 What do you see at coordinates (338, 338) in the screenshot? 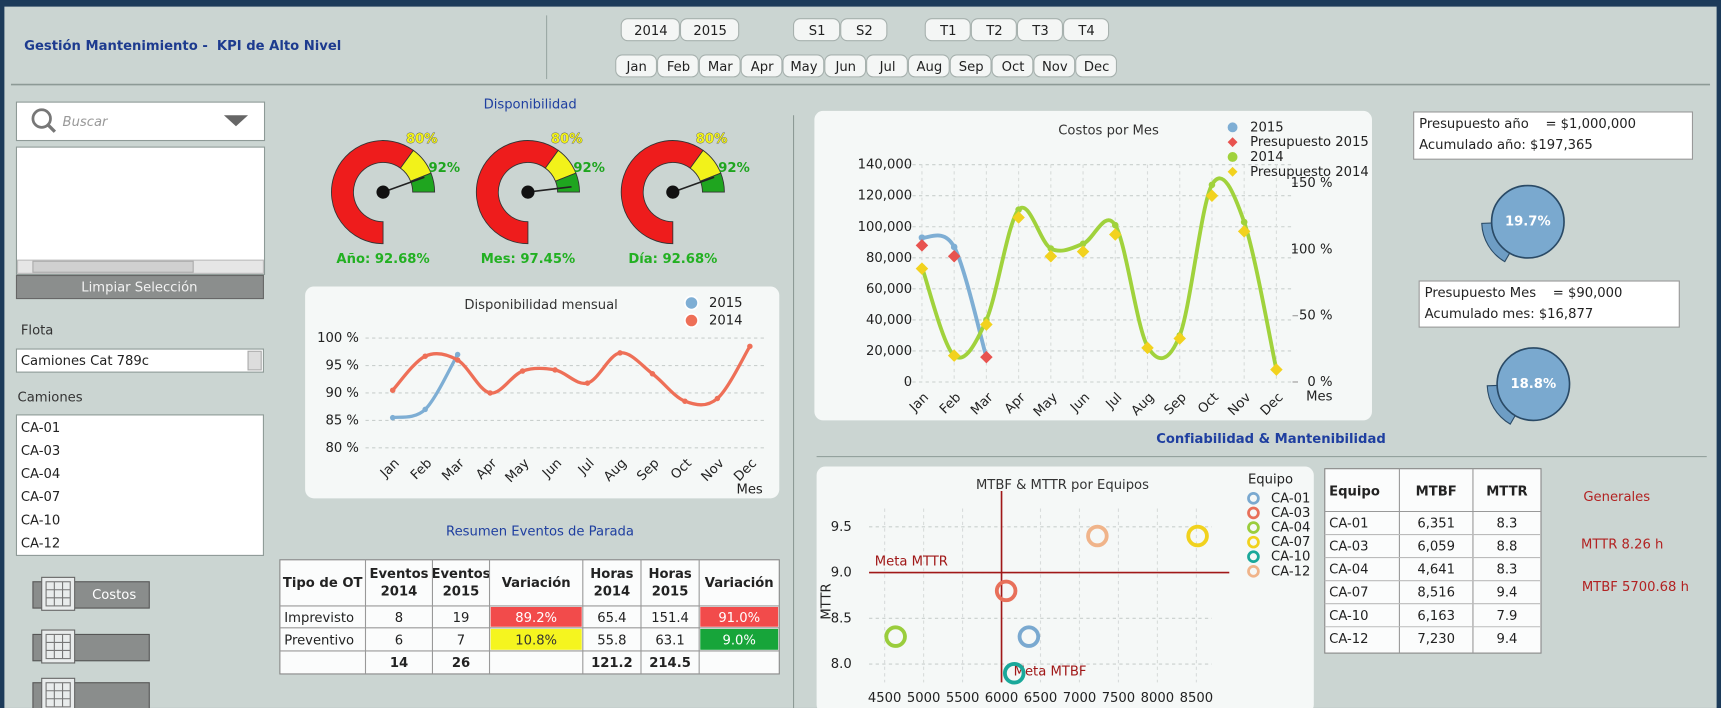
I see `y-tick-label: 100 %` at bounding box center [338, 338].